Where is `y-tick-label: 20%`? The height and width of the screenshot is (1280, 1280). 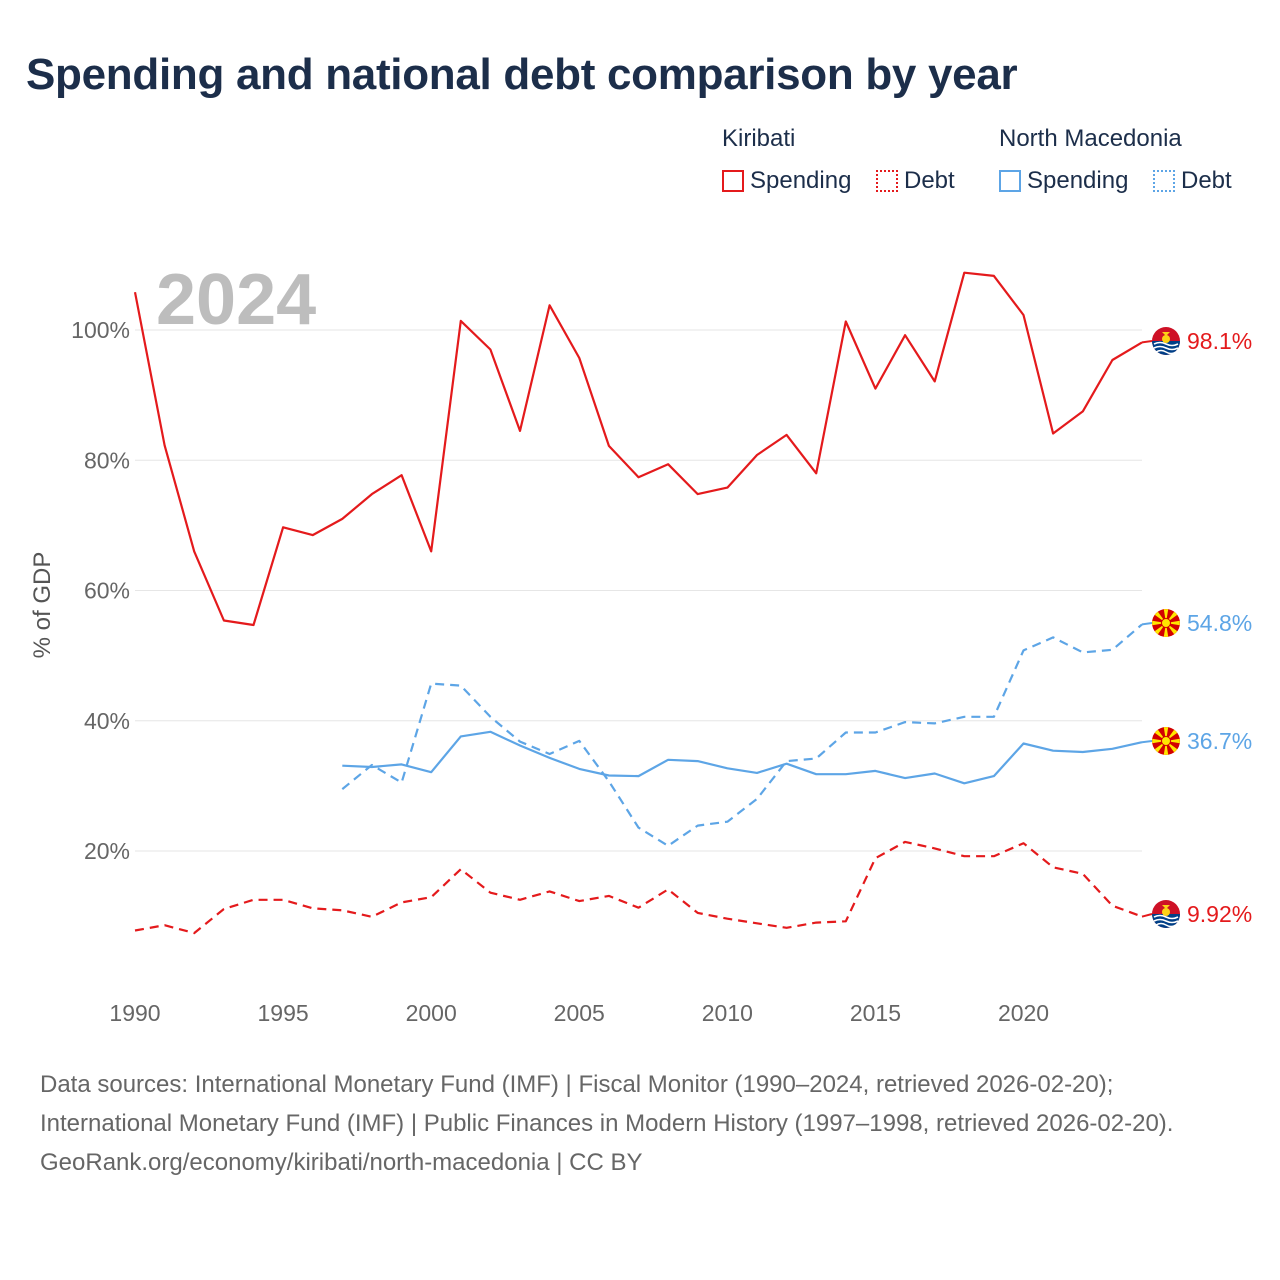 y-tick-label: 20% is located at coordinates (107, 851).